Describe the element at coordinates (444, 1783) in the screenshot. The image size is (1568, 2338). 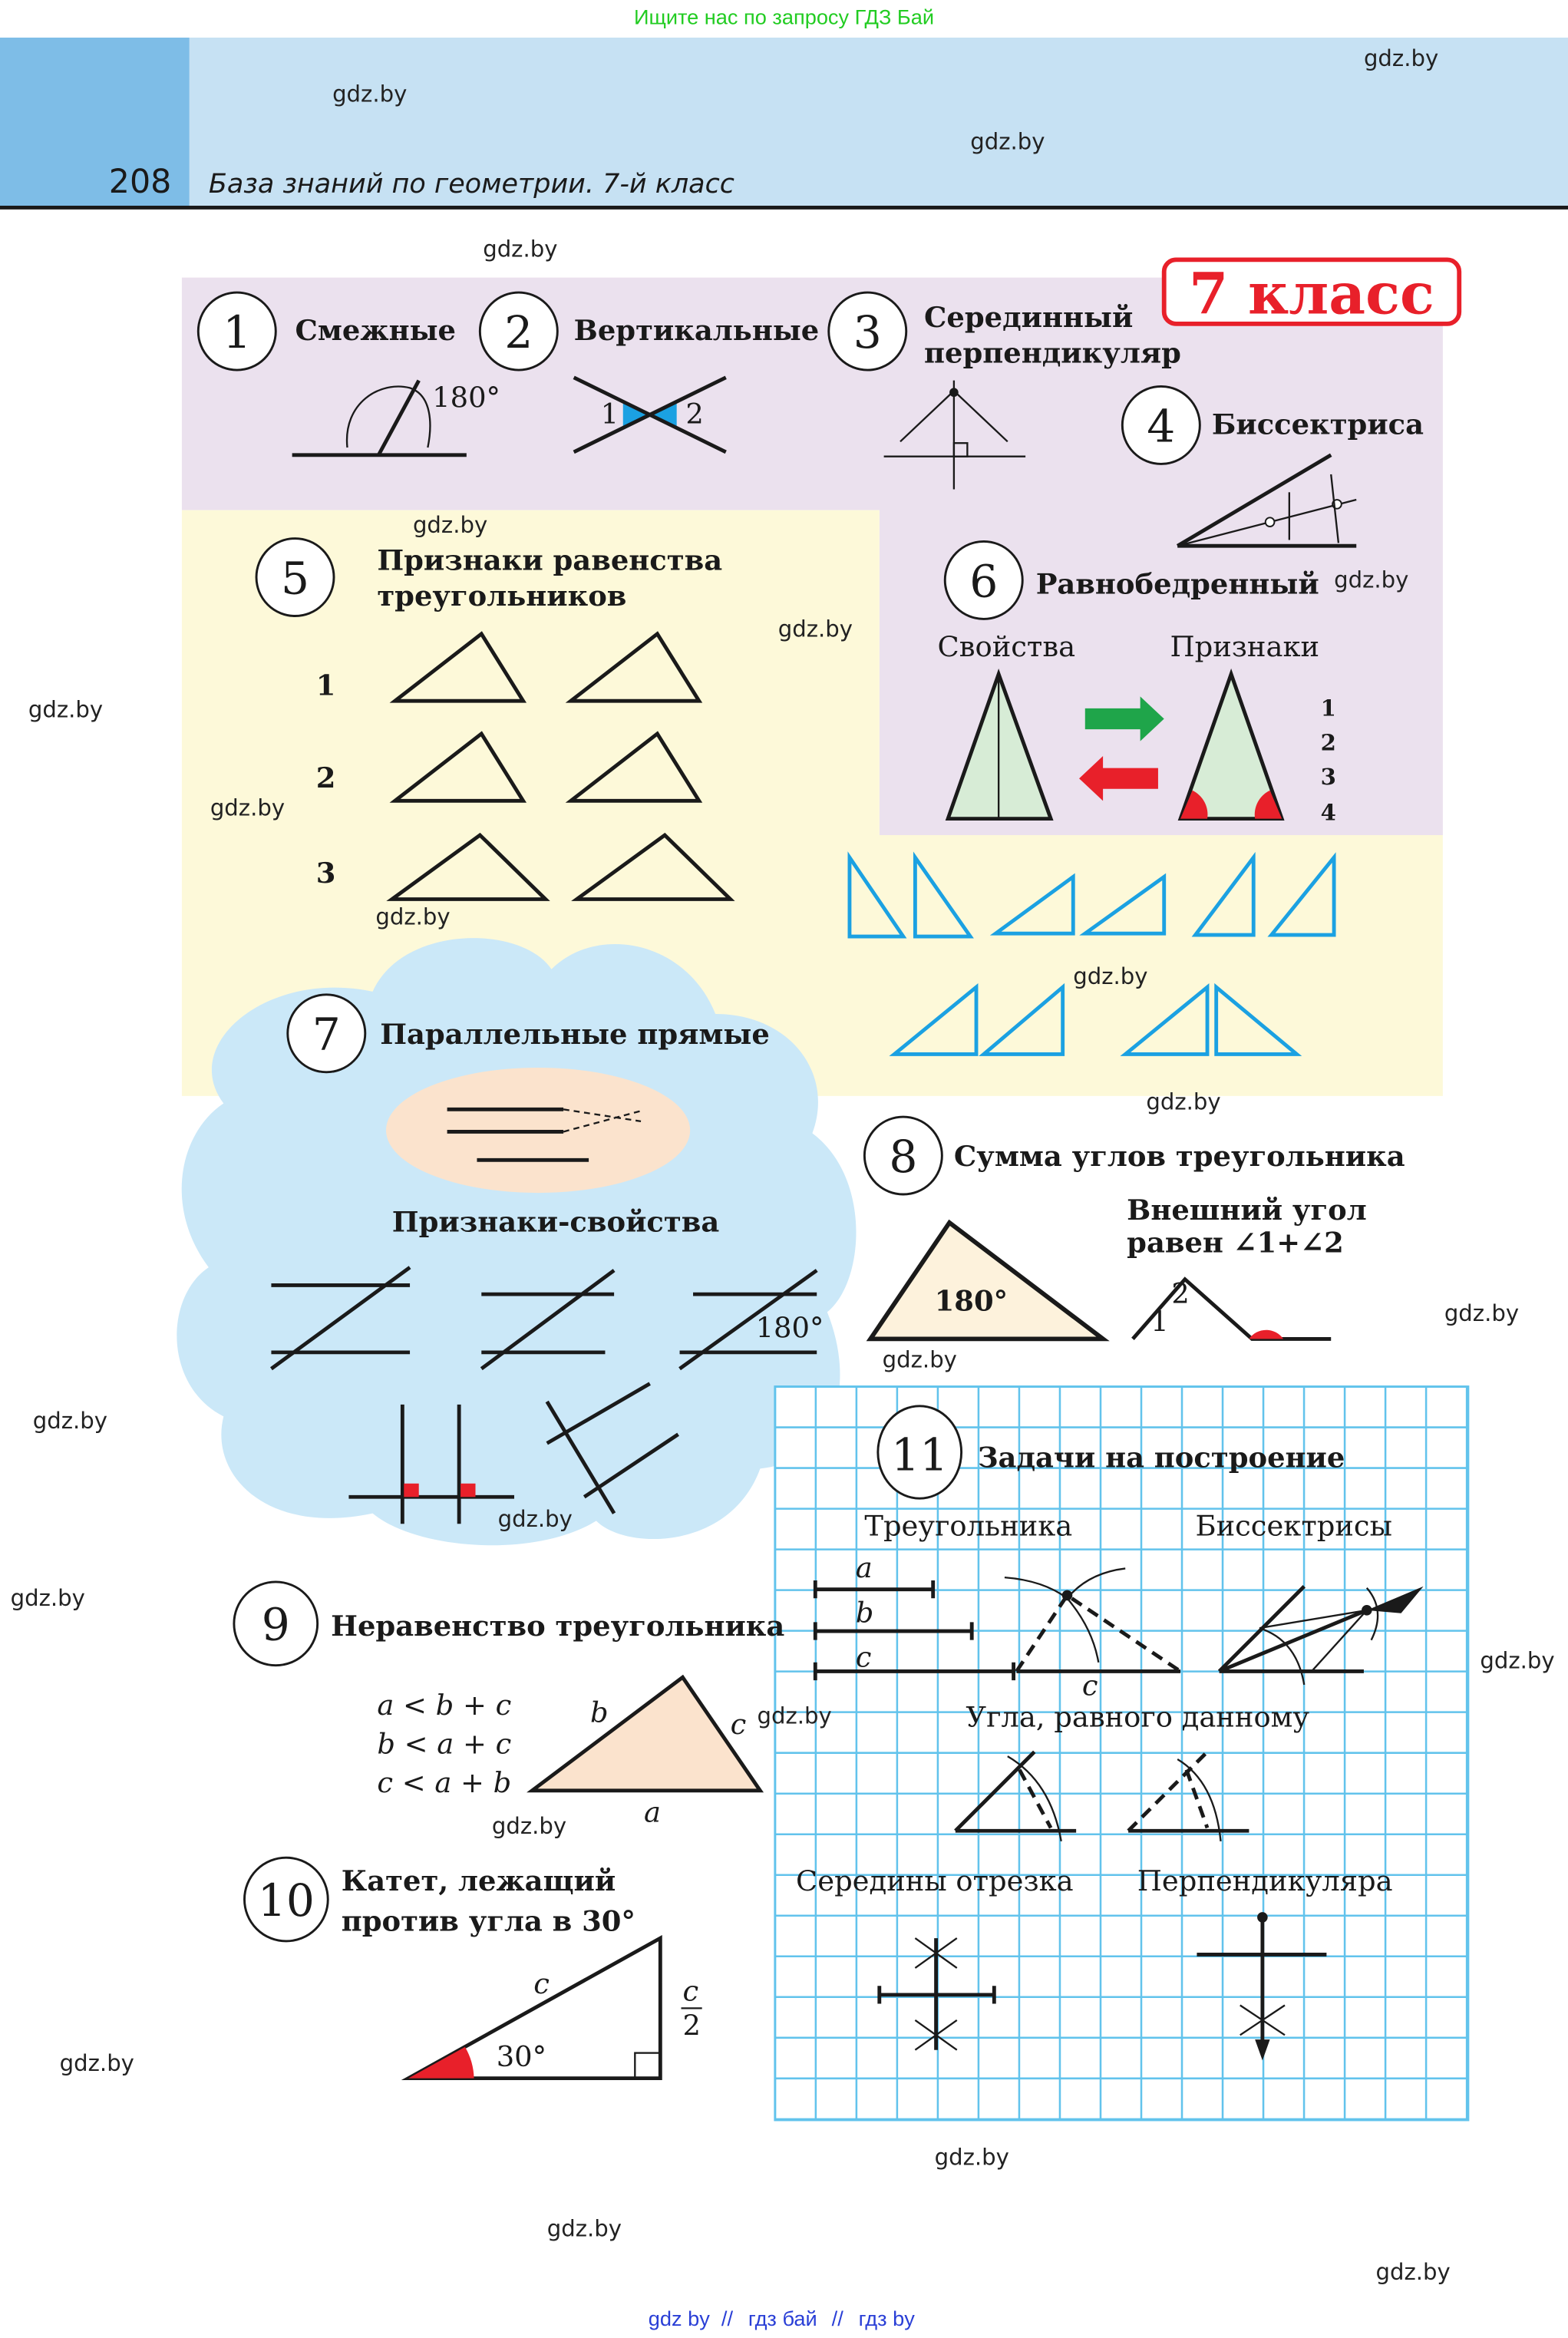
I see `svg-text: c < a + b` at that location.